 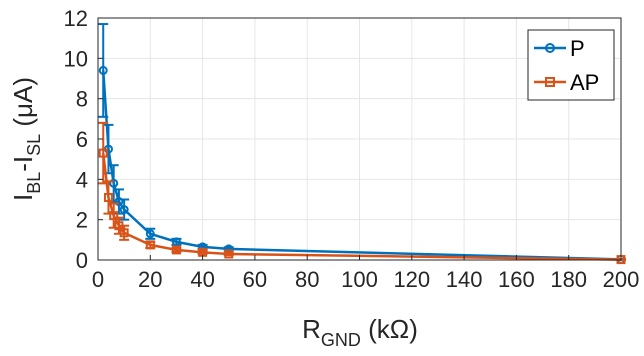 What do you see at coordinates (359, 279) in the screenshot?
I see `x-tick-label: 100` at bounding box center [359, 279].